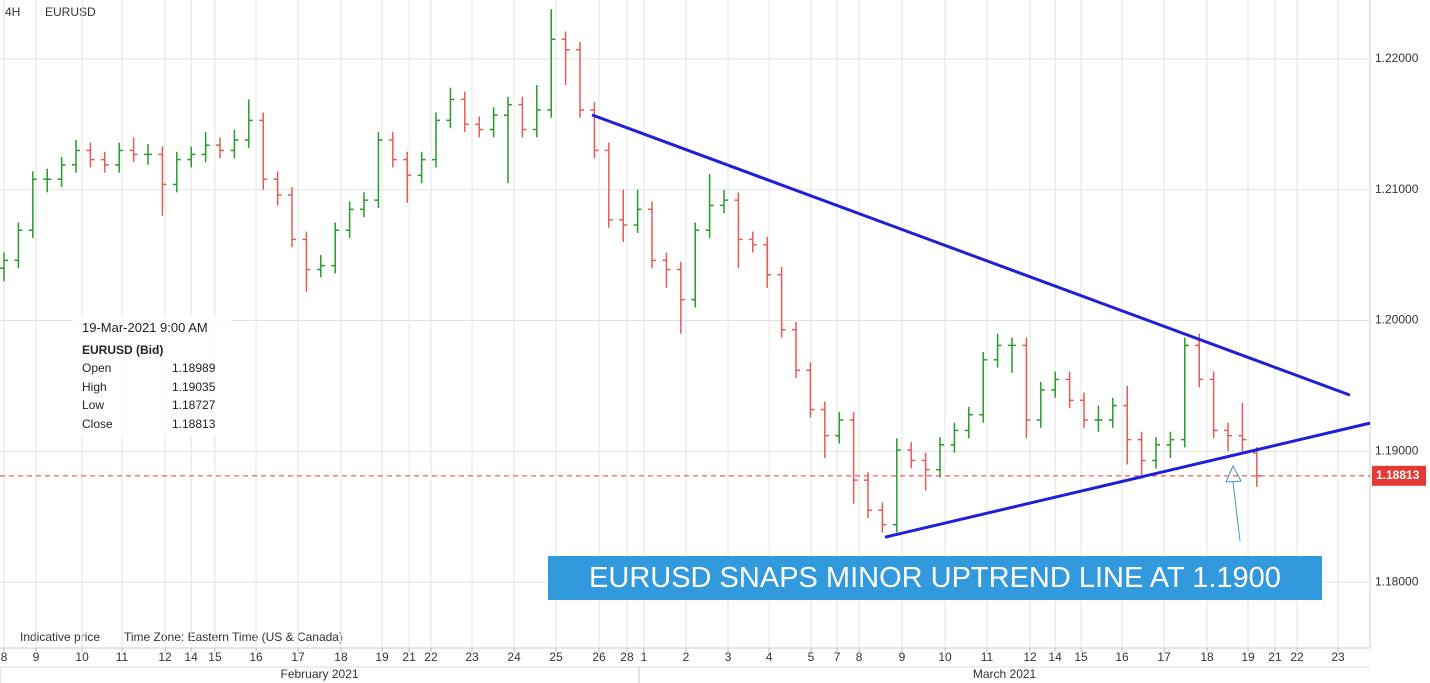  Describe the element at coordinates (233, 637) in the screenshot. I see `footer-timezone: Time Zone: Eastern Time (US & Canada)` at that location.